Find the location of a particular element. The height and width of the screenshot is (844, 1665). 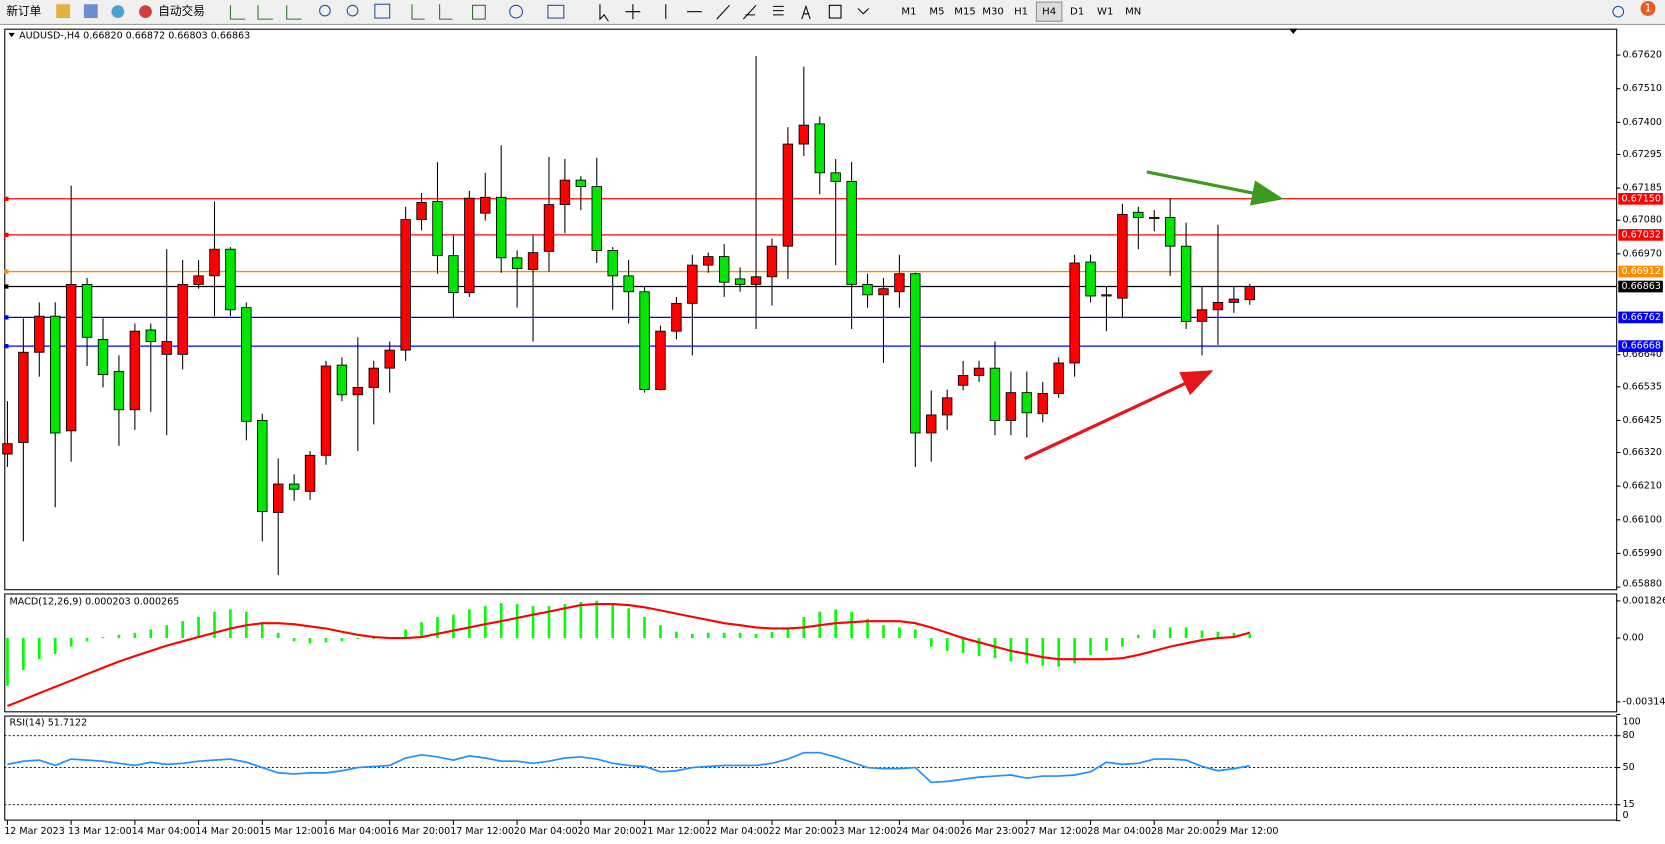

y-tick-label: 0.66100 is located at coordinates (1642, 519).